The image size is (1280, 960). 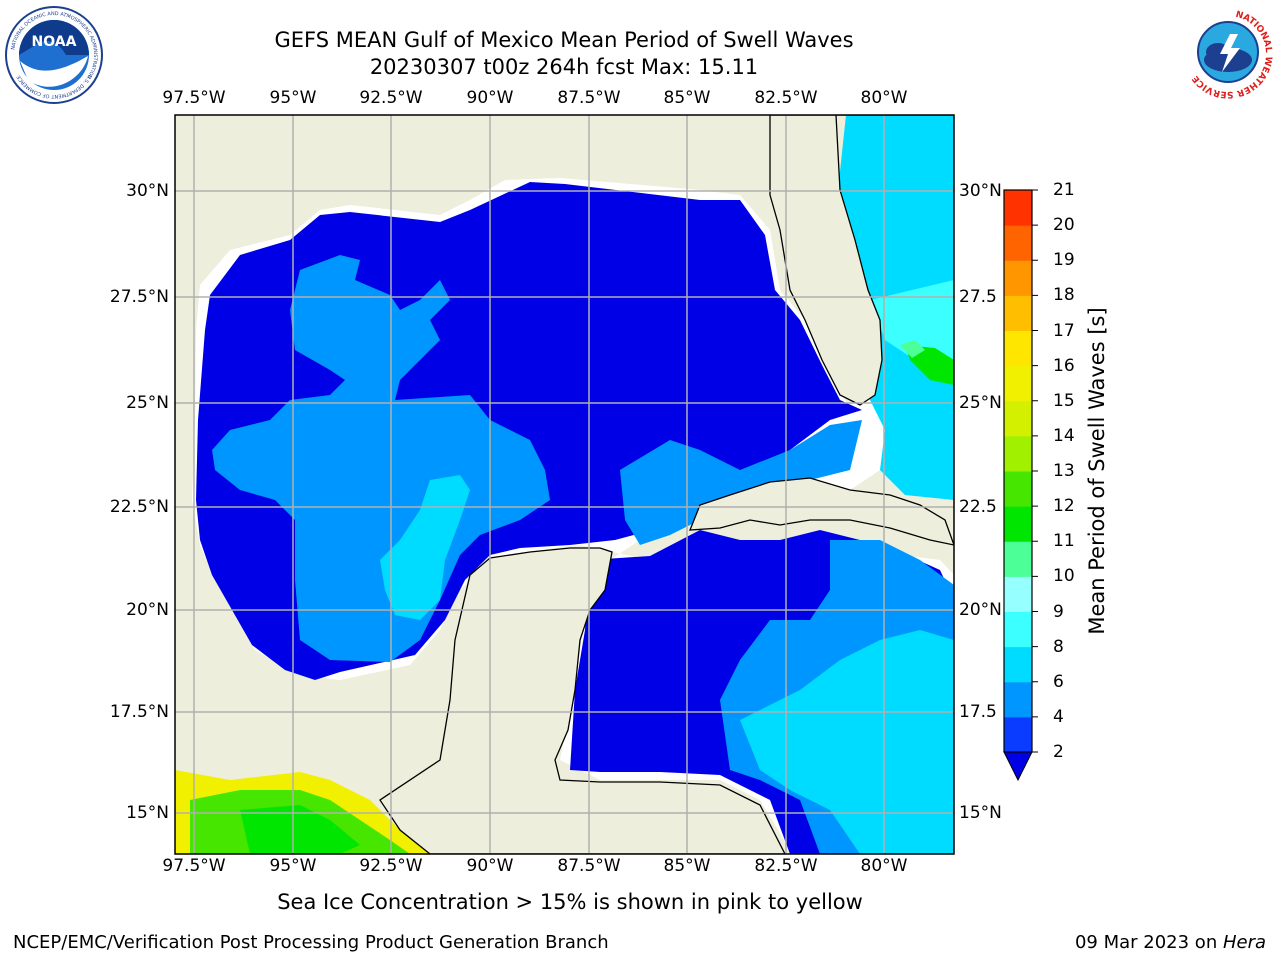 What do you see at coordinates (1064, 330) in the screenshot?
I see `colorbar-tick-label: 17` at bounding box center [1064, 330].